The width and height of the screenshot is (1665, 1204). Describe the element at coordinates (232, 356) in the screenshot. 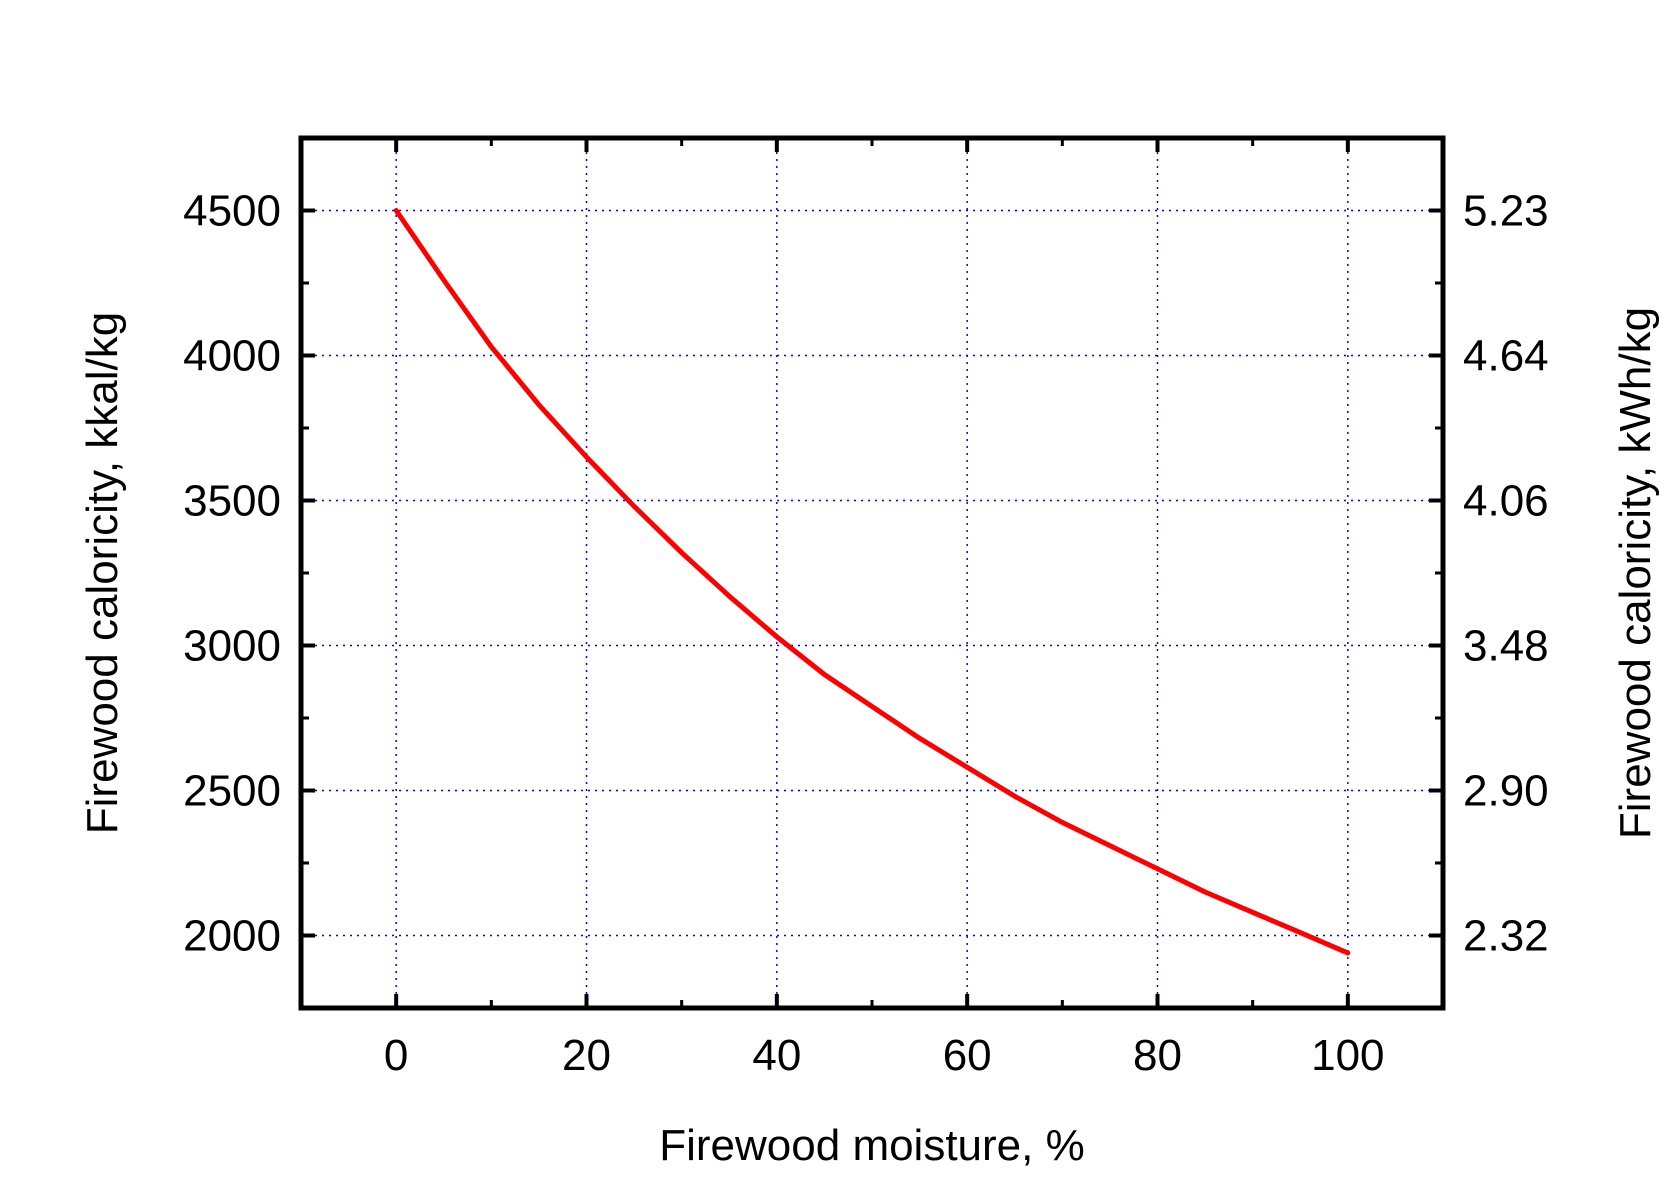

I see `y-tick-label: 4000` at that location.